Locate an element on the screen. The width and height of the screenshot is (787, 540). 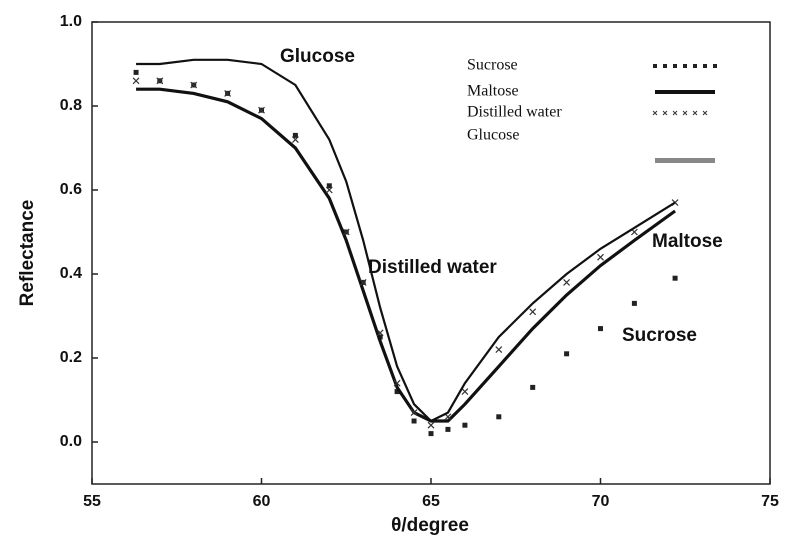
annotation: Maltose is located at coordinates (687, 241).